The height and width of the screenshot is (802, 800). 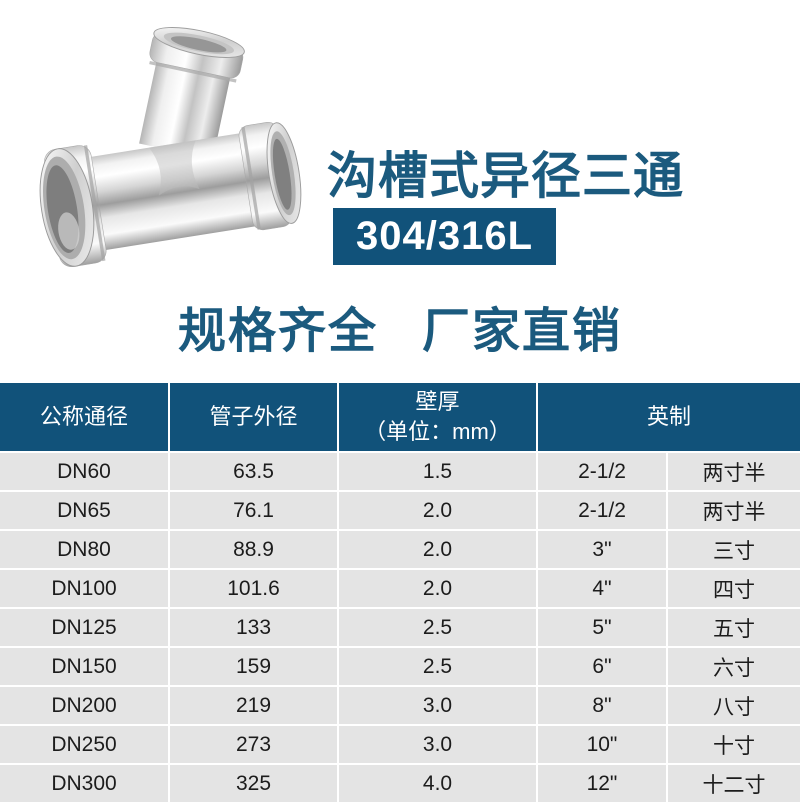 What do you see at coordinates (253, 471) in the screenshot?
I see `cell-outer-diameter: 63.5` at bounding box center [253, 471].